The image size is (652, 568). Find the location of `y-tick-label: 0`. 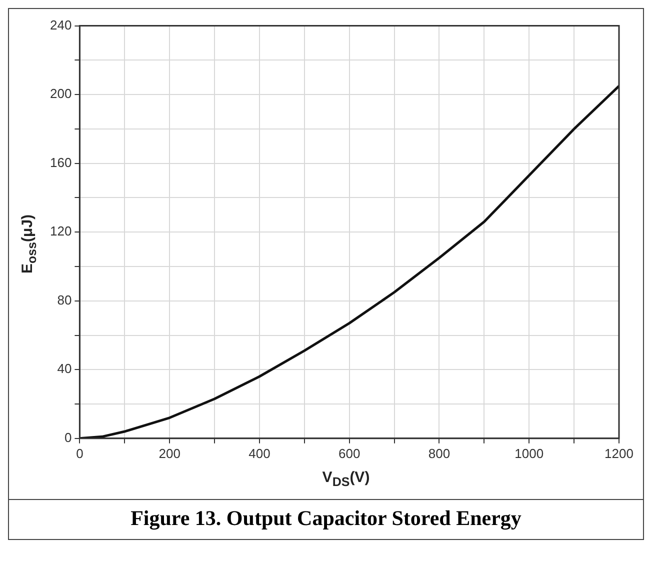

y-tick-label: 0 is located at coordinates (68, 437).